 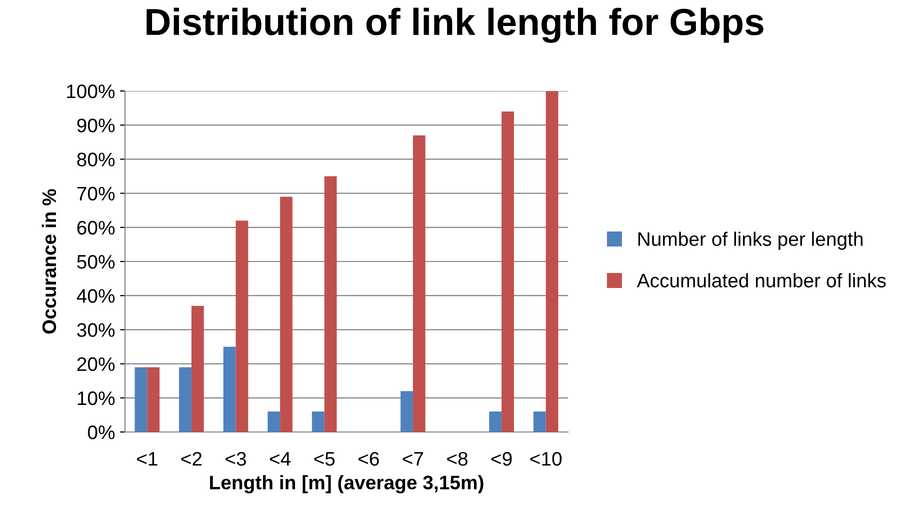 What do you see at coordinates (413, 459) in the screenshot?
I see `x-tick-label: <7` at bounding box center [413, 459].